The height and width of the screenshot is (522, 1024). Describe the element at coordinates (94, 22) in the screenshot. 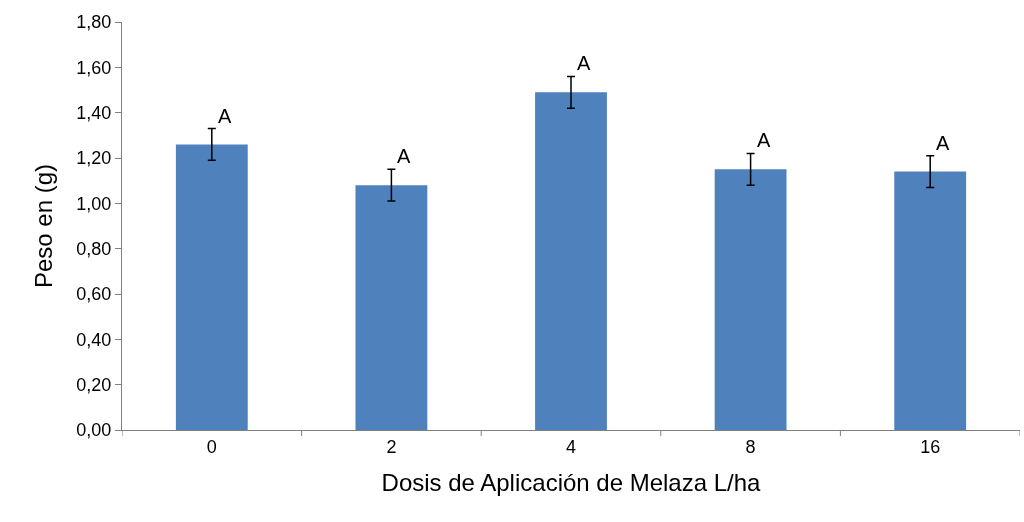

I see `y-tick-label: 1,80` at that location.